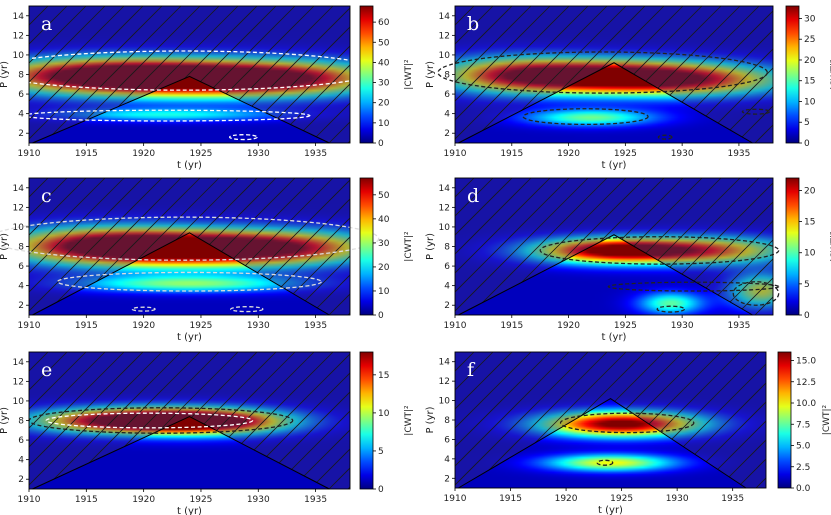 The height and width of the screenshot is (515, 831). Describe the element at coordinates (366, 246) in the screenshot. I see `colorbar-c` at that location.